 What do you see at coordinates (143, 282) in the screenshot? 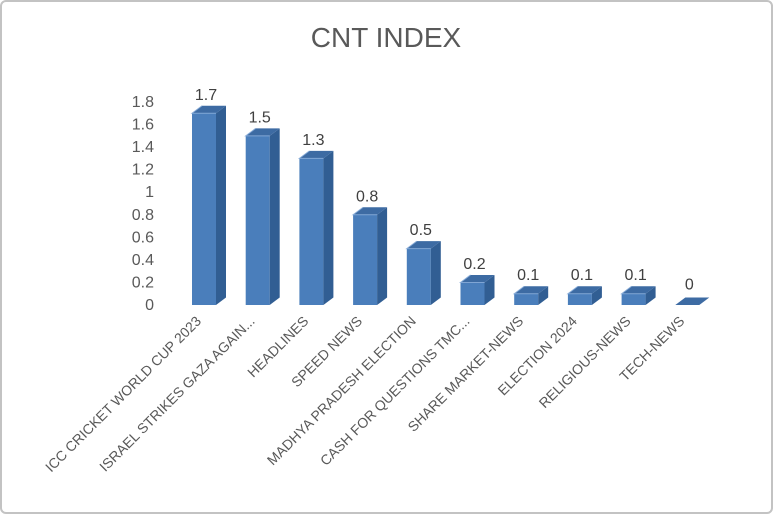
I see `y-tick-label: 0.2` at bounding box center [143, 282].